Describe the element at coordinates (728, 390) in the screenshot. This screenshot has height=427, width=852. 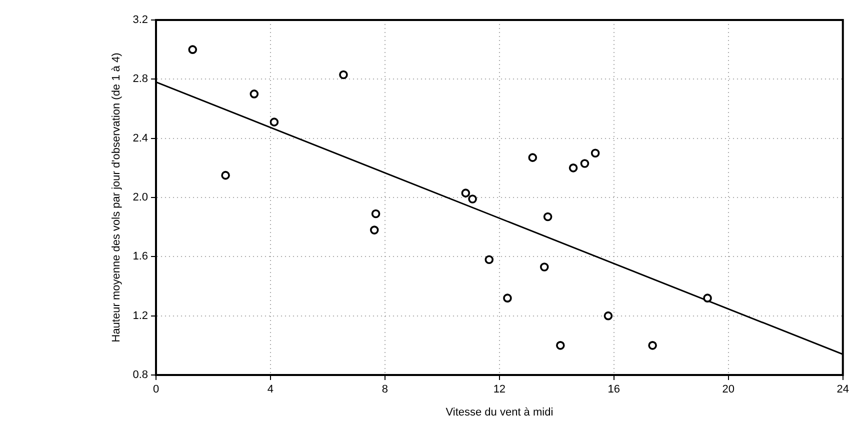
I see `x-tick-label: 20` at that location.